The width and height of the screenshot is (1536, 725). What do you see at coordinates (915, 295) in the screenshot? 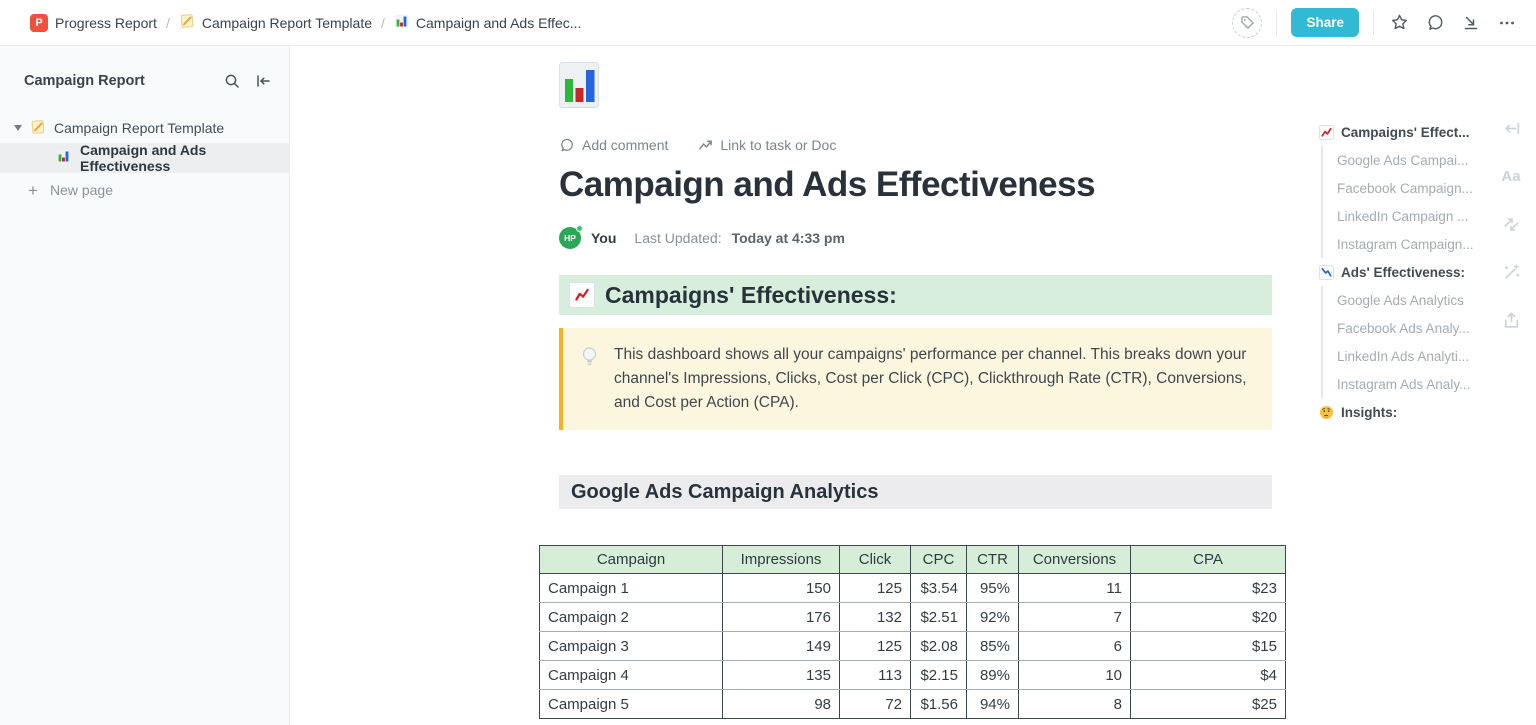
I see `section-heading-campaigns-effectiveness: Campaigns' Effectiveness:` at bounding box center [915, 295].